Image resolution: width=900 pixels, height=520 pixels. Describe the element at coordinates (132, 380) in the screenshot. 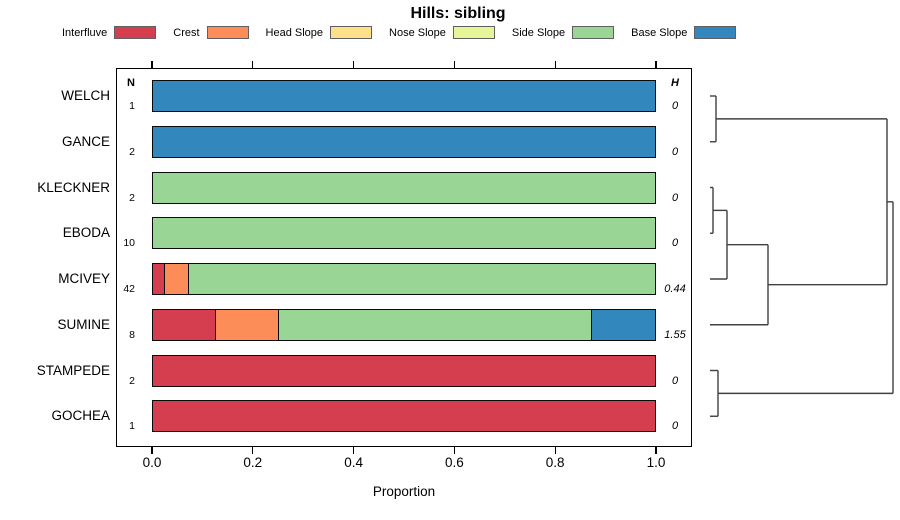

I see `n-value-stampede: 2` at that location.